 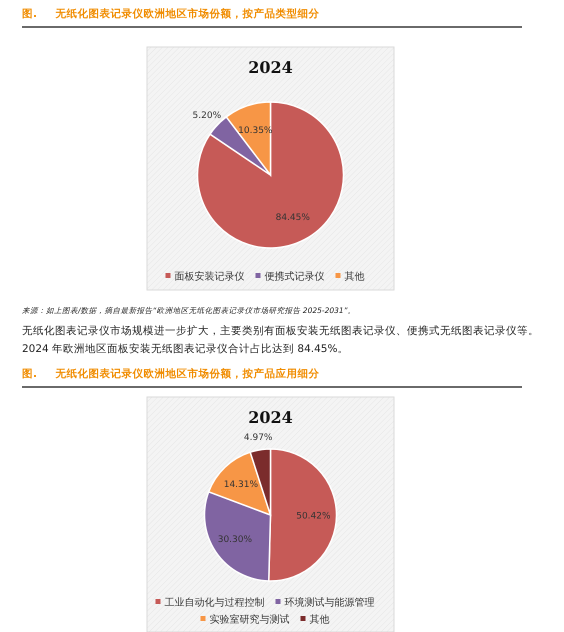 What do you see at coordinates (258, 437) in the screenshot?
I see `data-label: 4.97%` at bounding box center [258, 437].